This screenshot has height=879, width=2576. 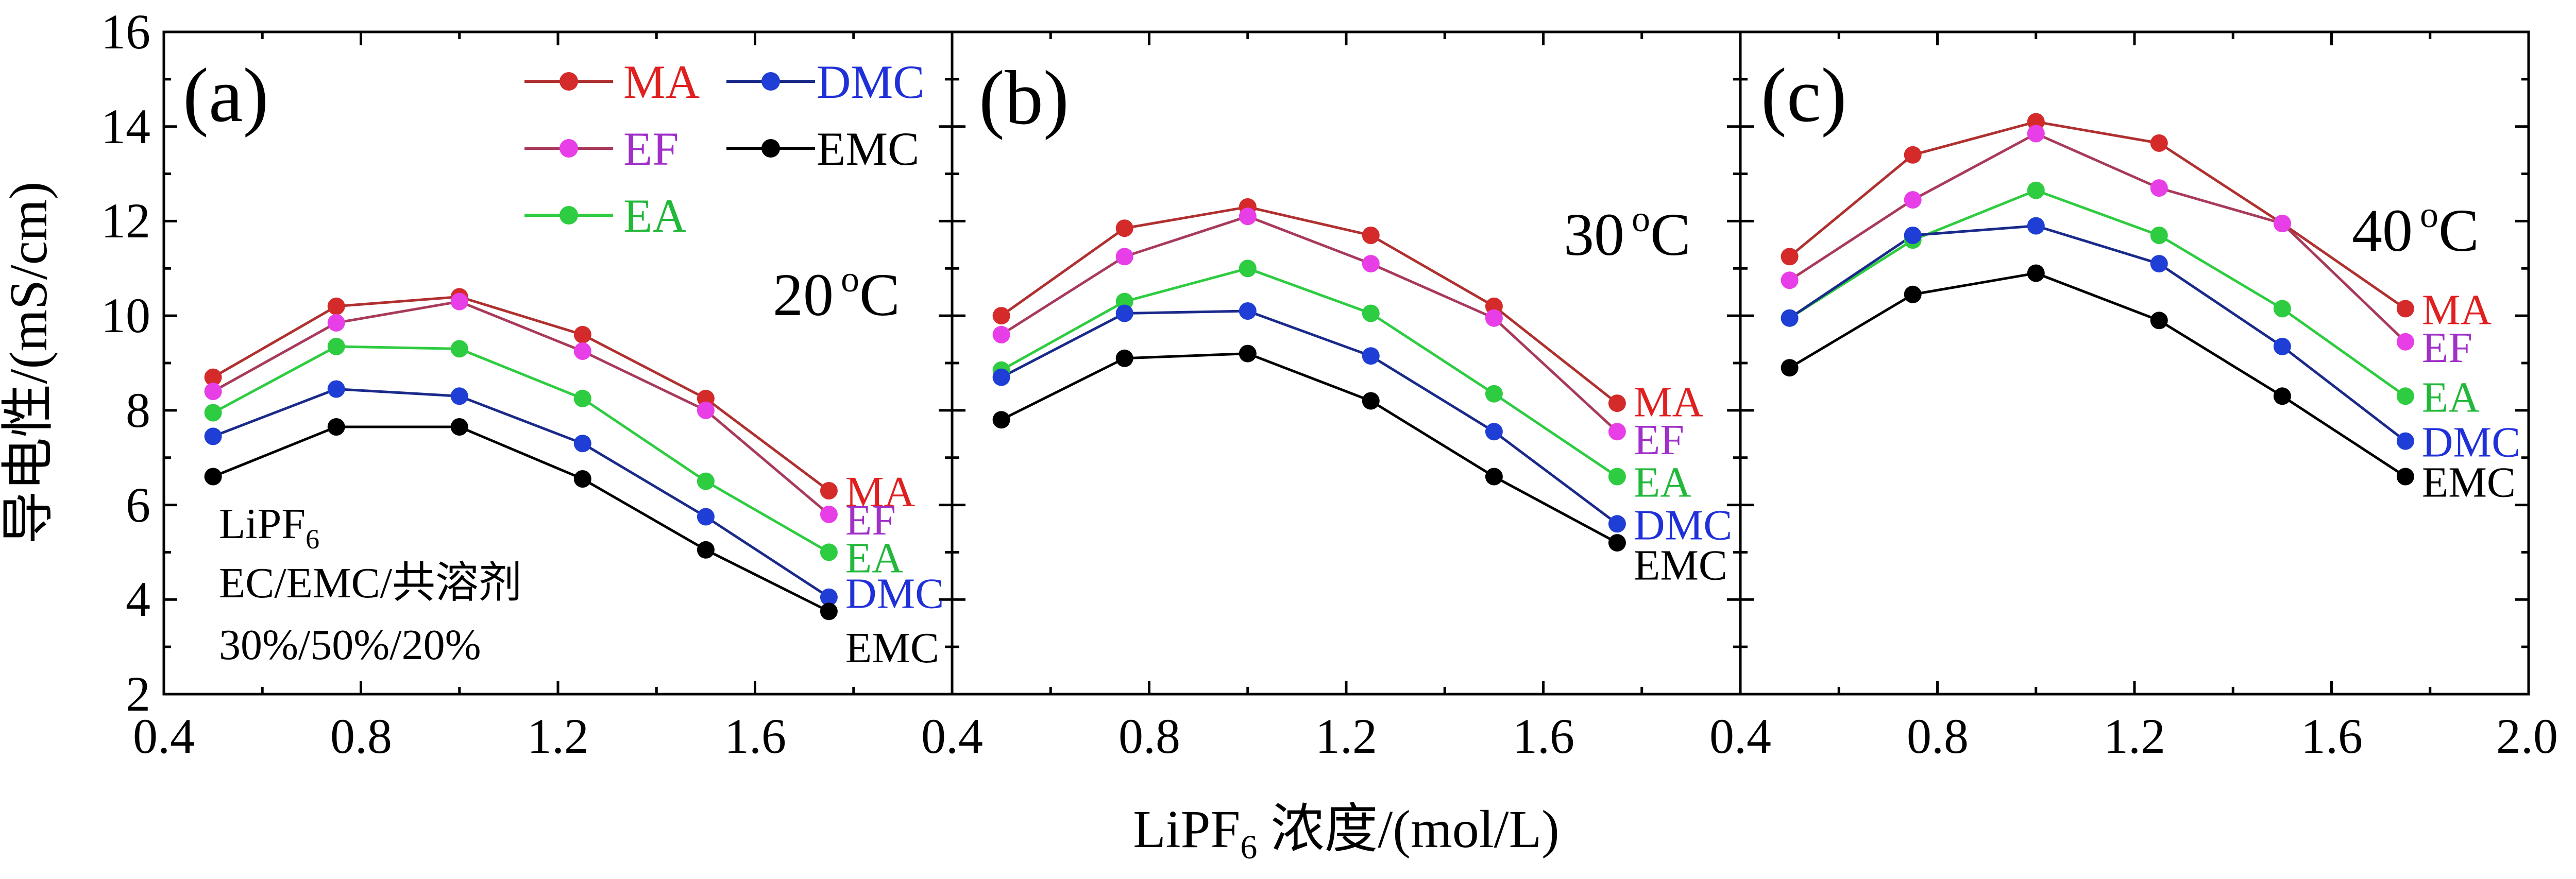 I want to click on note-line-ratio: 30%/50%/20%, so click(x=350, y=645).